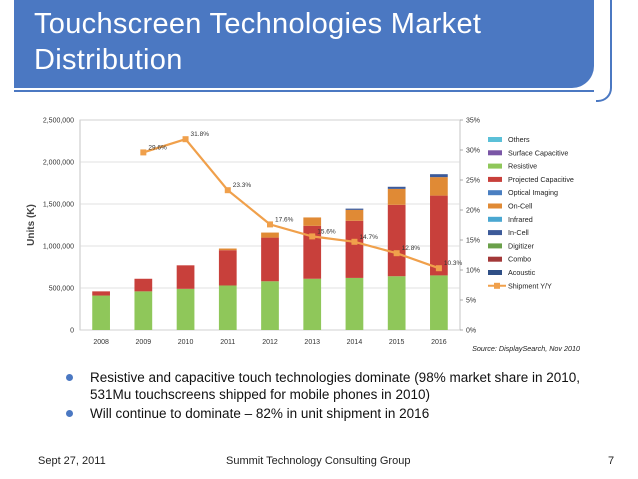  What do you see at coordinates (270, 342) in the screenshot?
I see `x-tick-label: 2012` at bounding box center [270, 342].